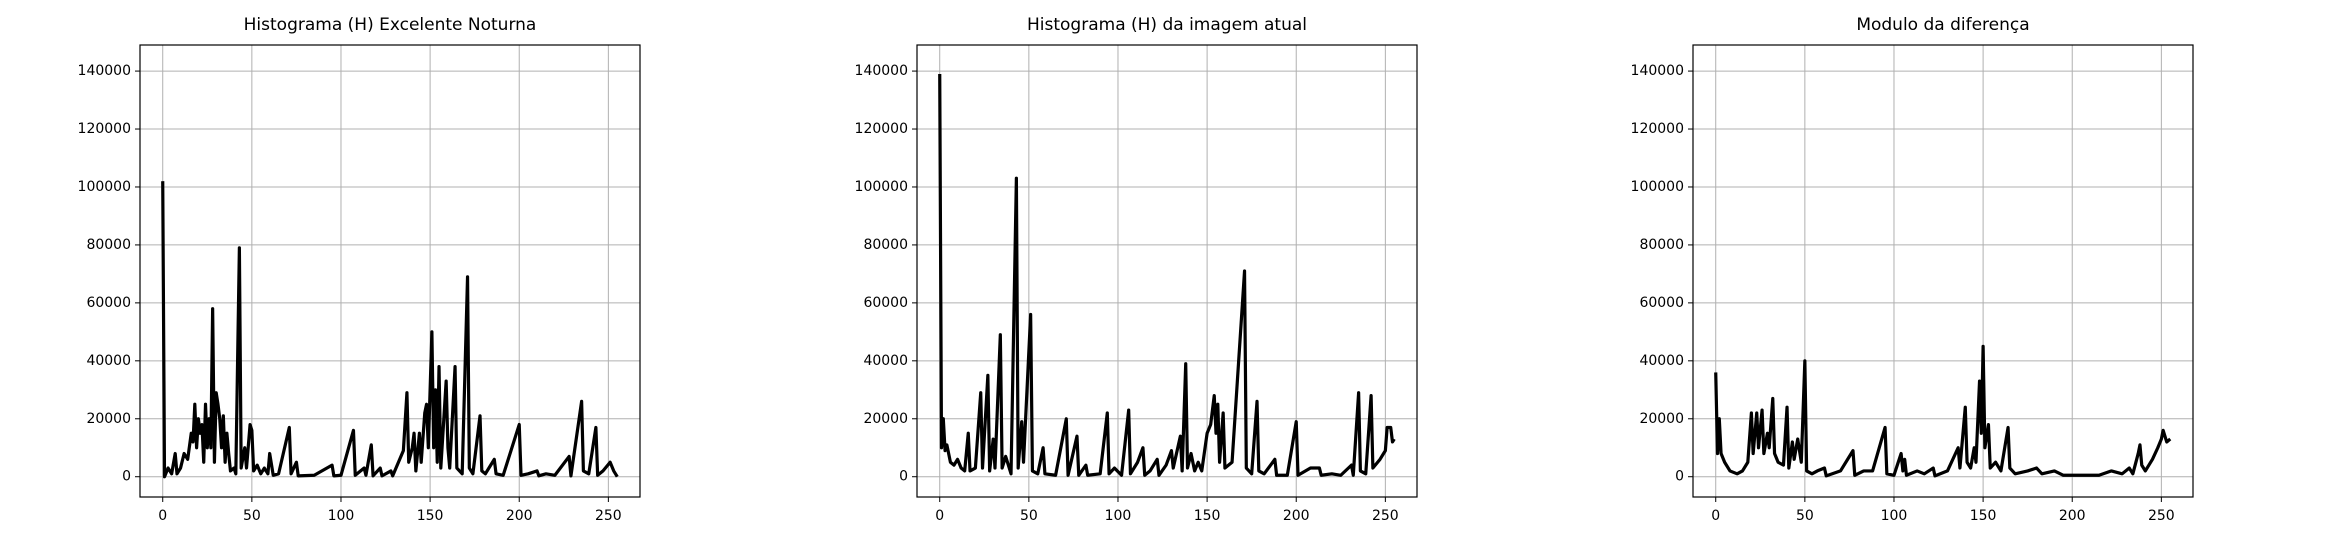 The height and width of the screenshot is (549, 2332). Describe the element at coordinates (390, 25) in the screenshot. I see `chart-title: Histograma (H) Excelente Noturna` at that location.